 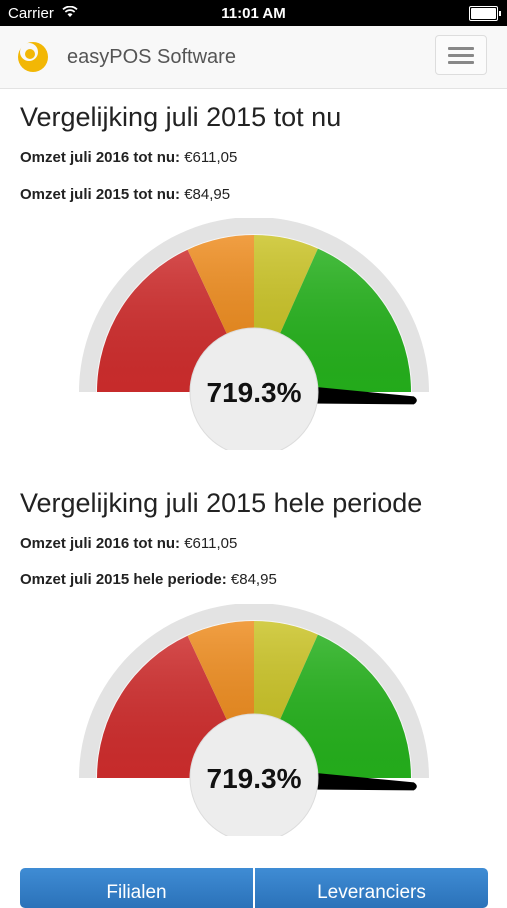 What do you see at coordinates (33, 57) in the screenshot?
I see `easypos-logo-icon` at bounding box center [33, 57].